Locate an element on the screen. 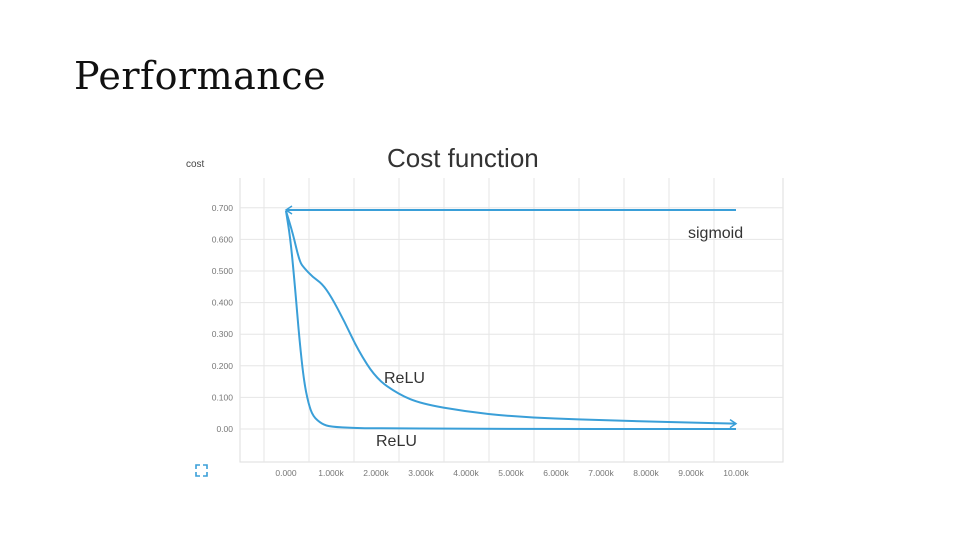  y-tick-label: 0.600 is located at coordinates (223, 239).